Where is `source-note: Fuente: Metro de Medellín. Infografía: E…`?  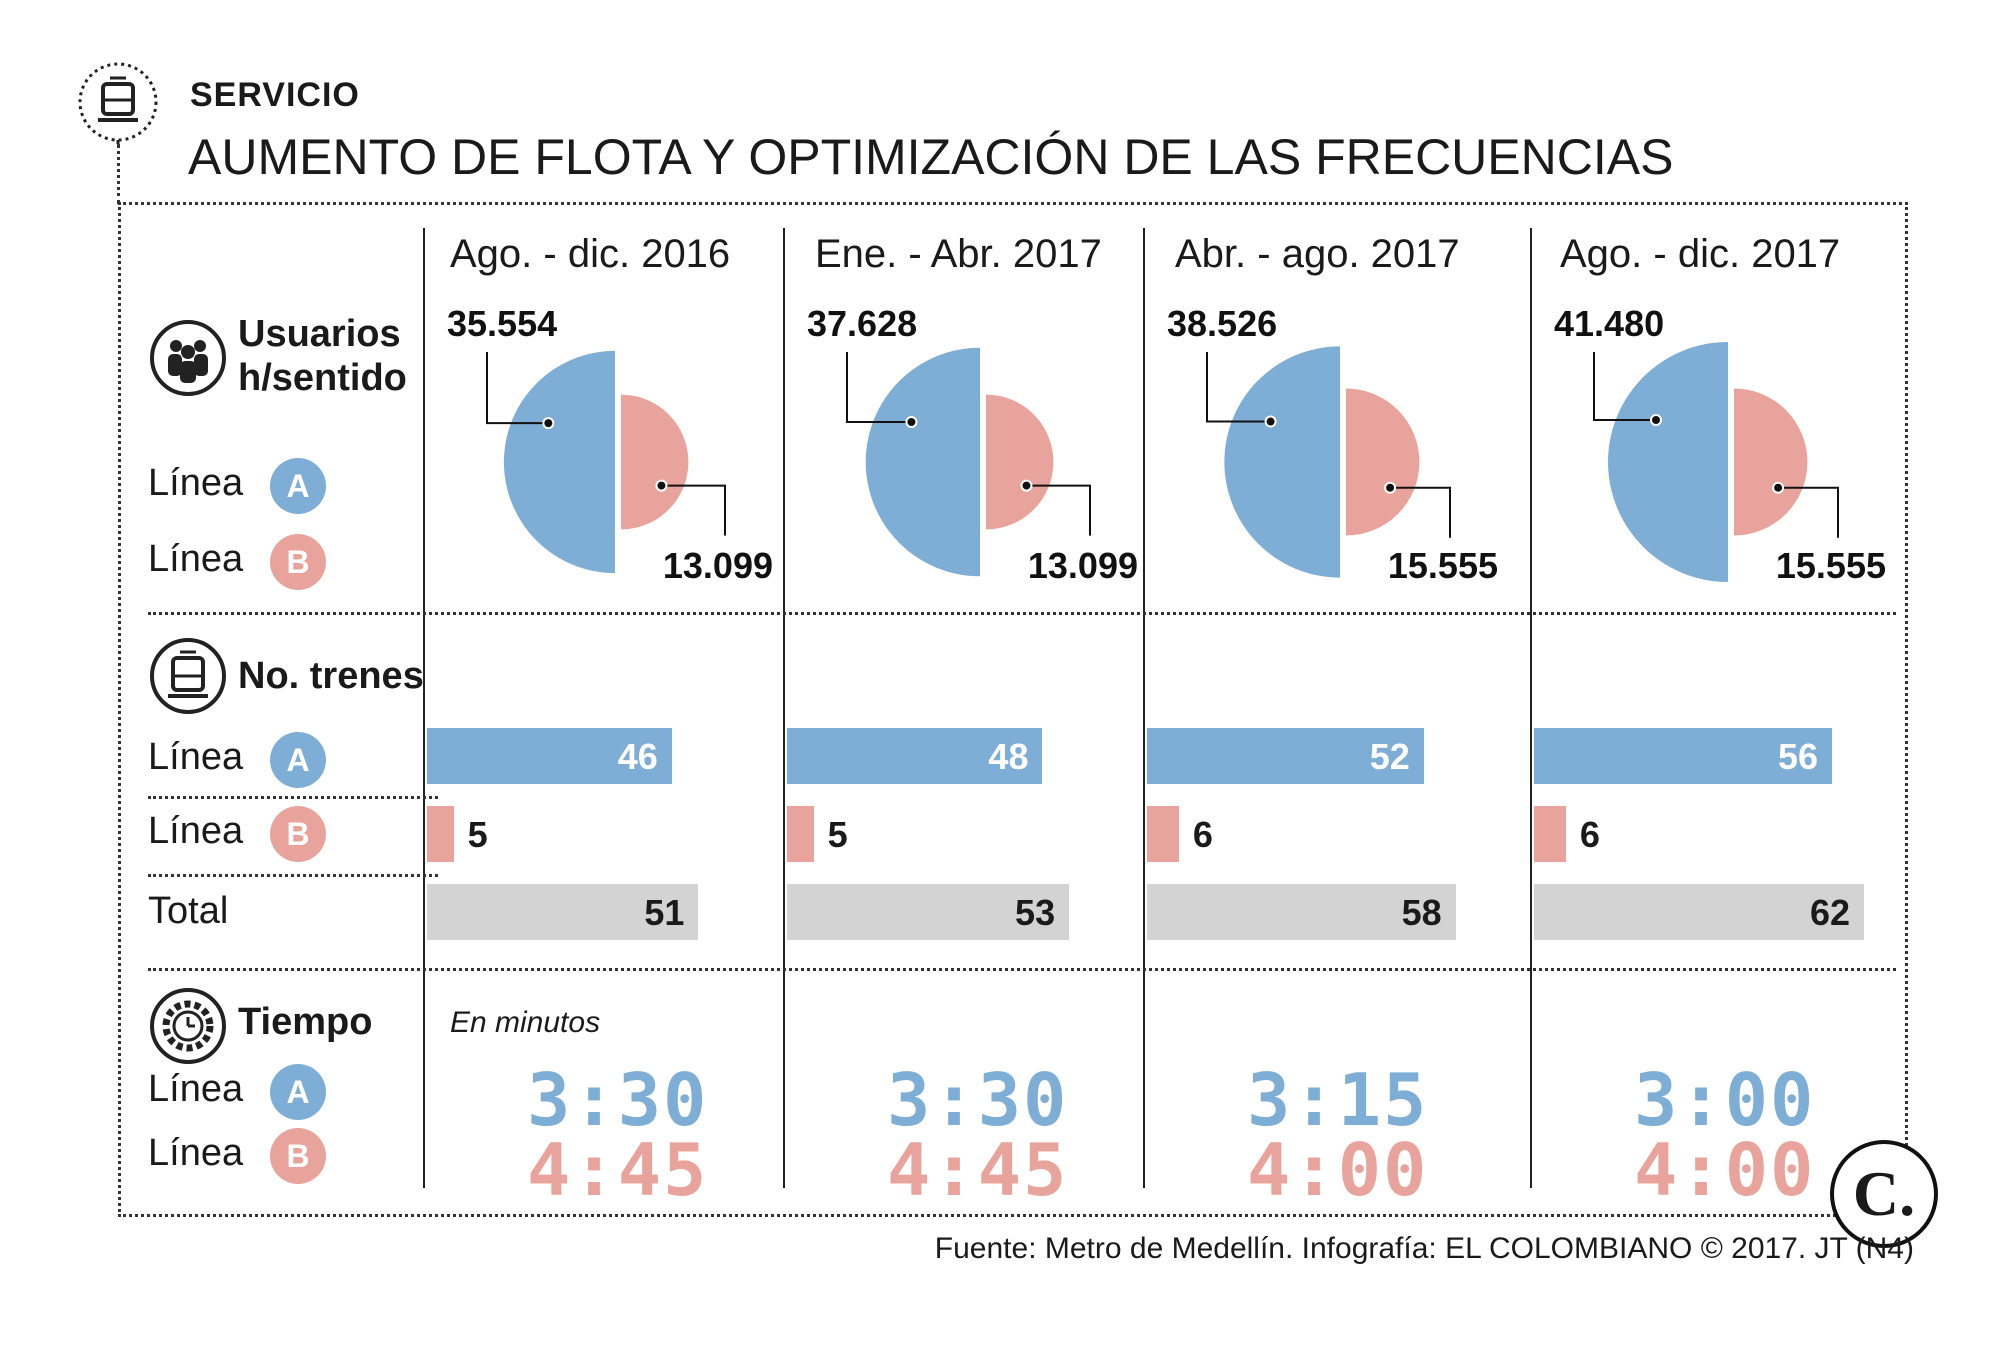 source-note: Fuente: Metro de Medellín. Infografía: E… is located at coordinates (1424, 1248).